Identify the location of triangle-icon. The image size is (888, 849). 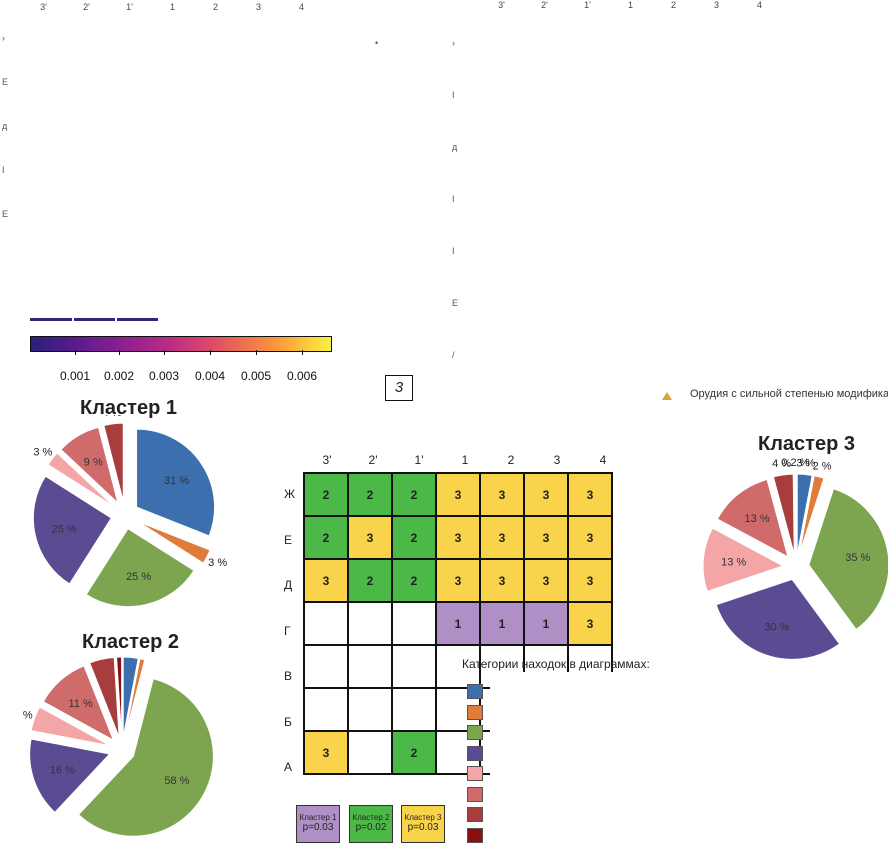
(667, 396).